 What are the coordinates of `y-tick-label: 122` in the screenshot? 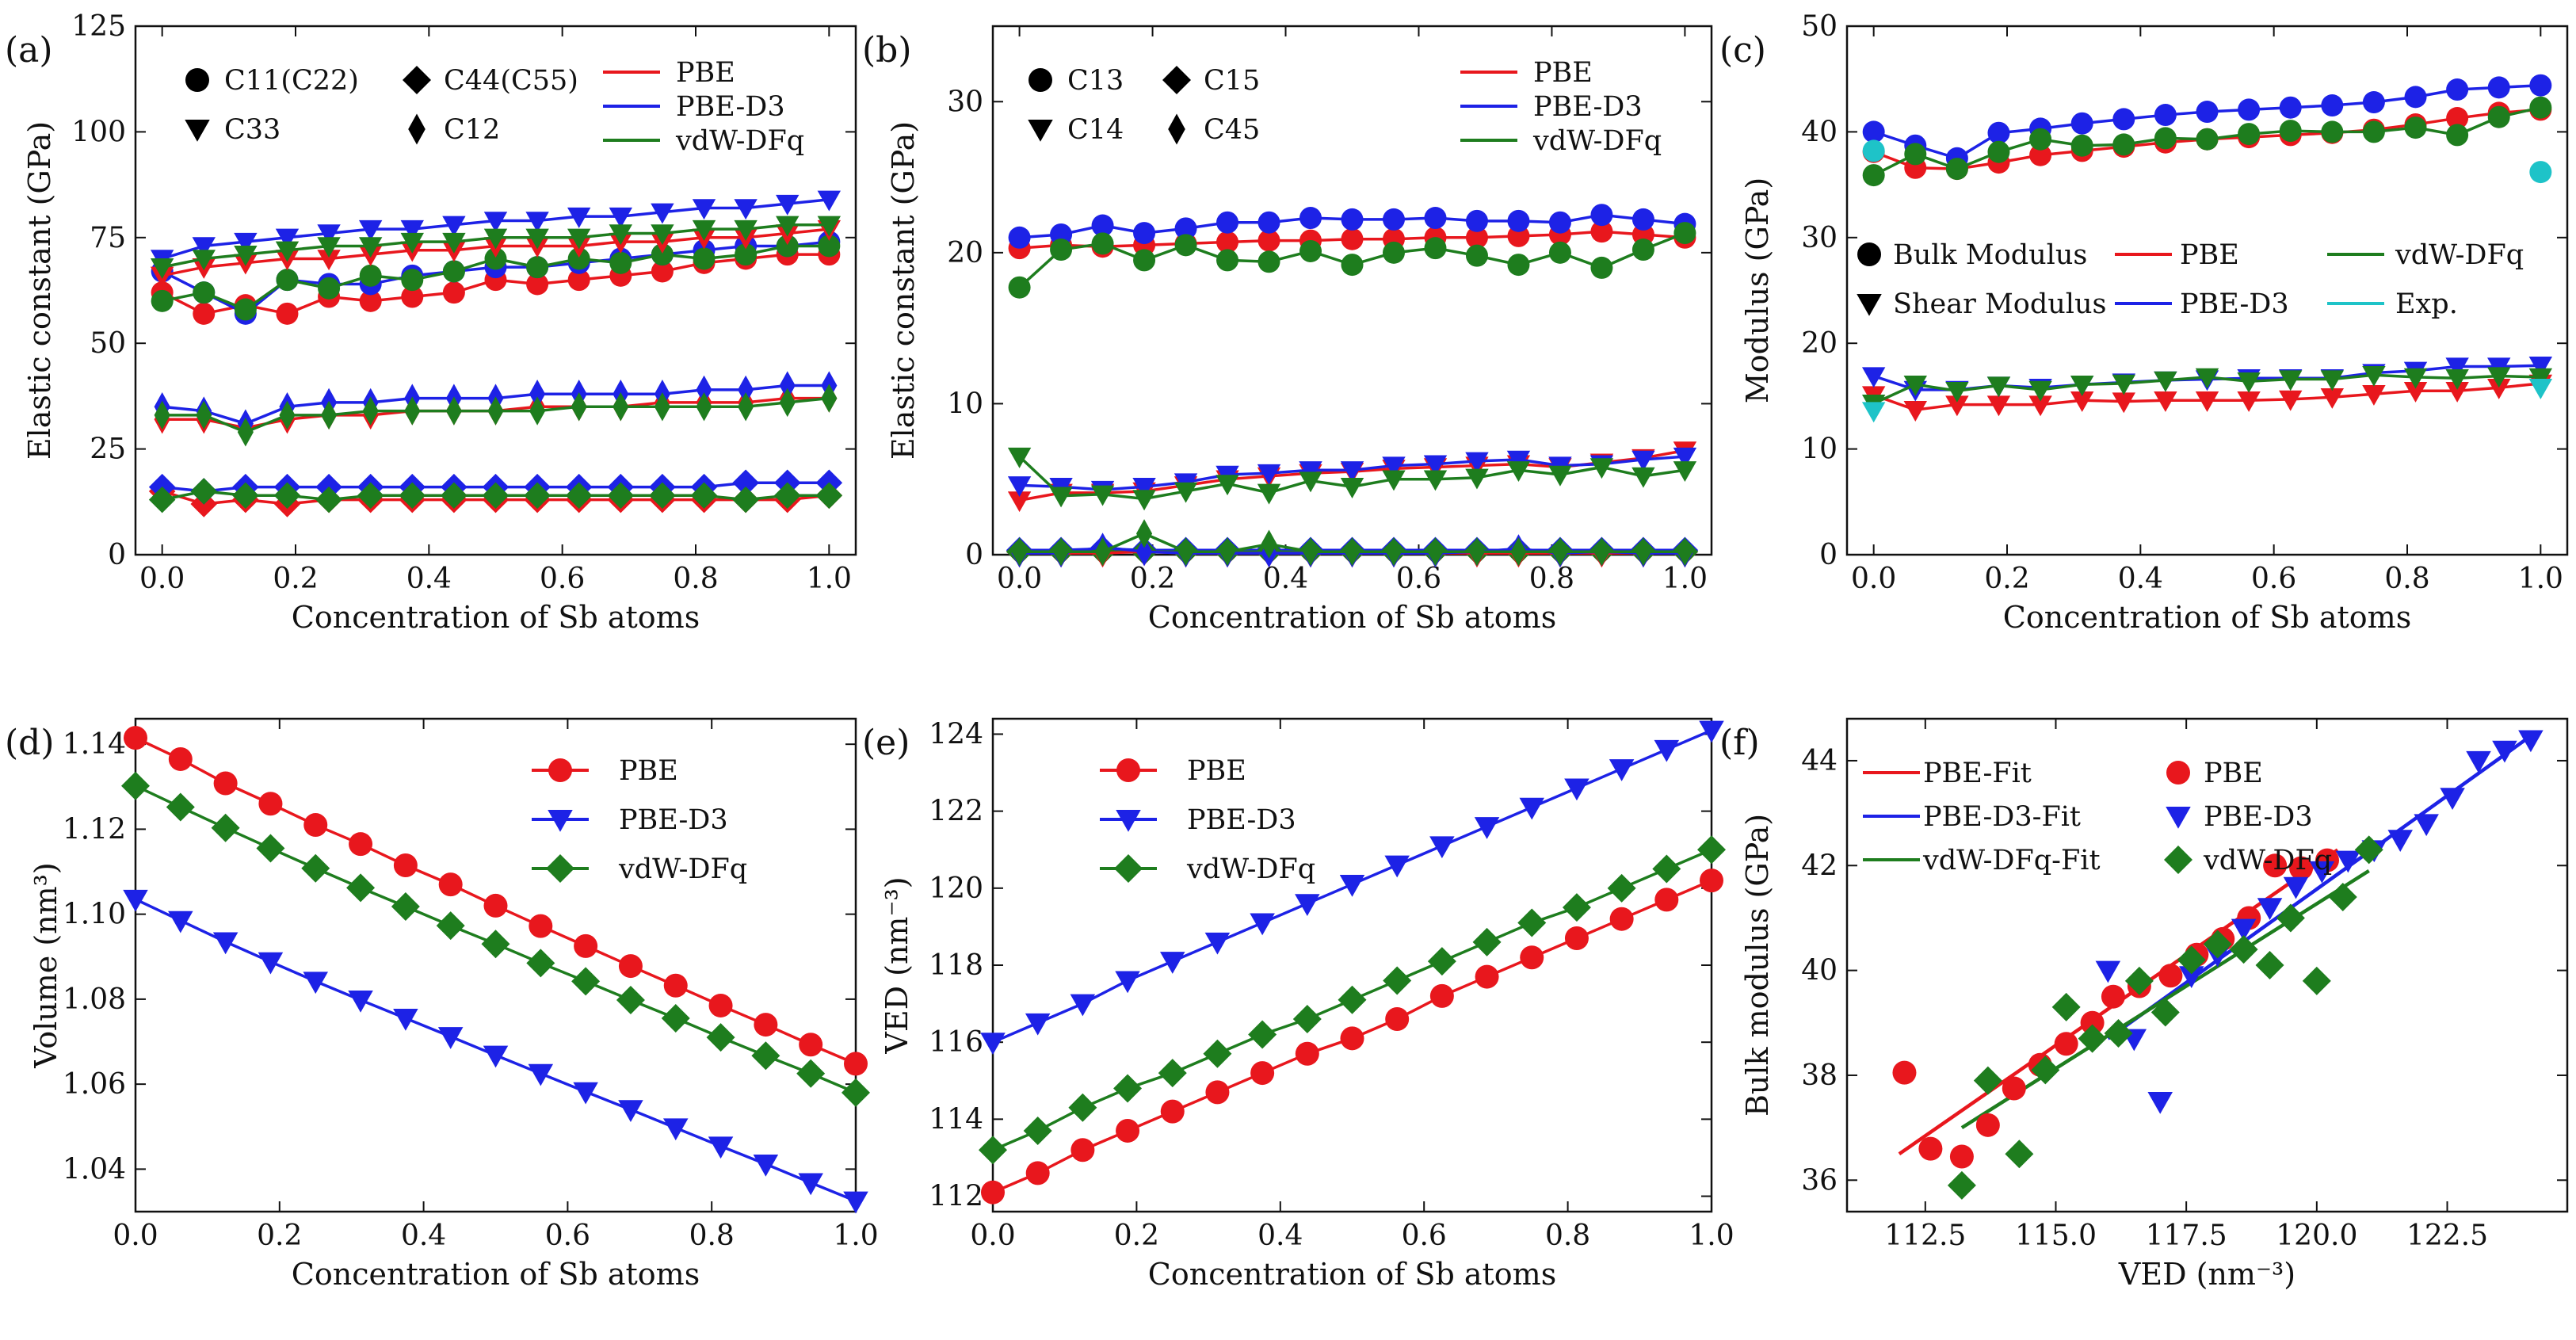 It's located at (956, 812).